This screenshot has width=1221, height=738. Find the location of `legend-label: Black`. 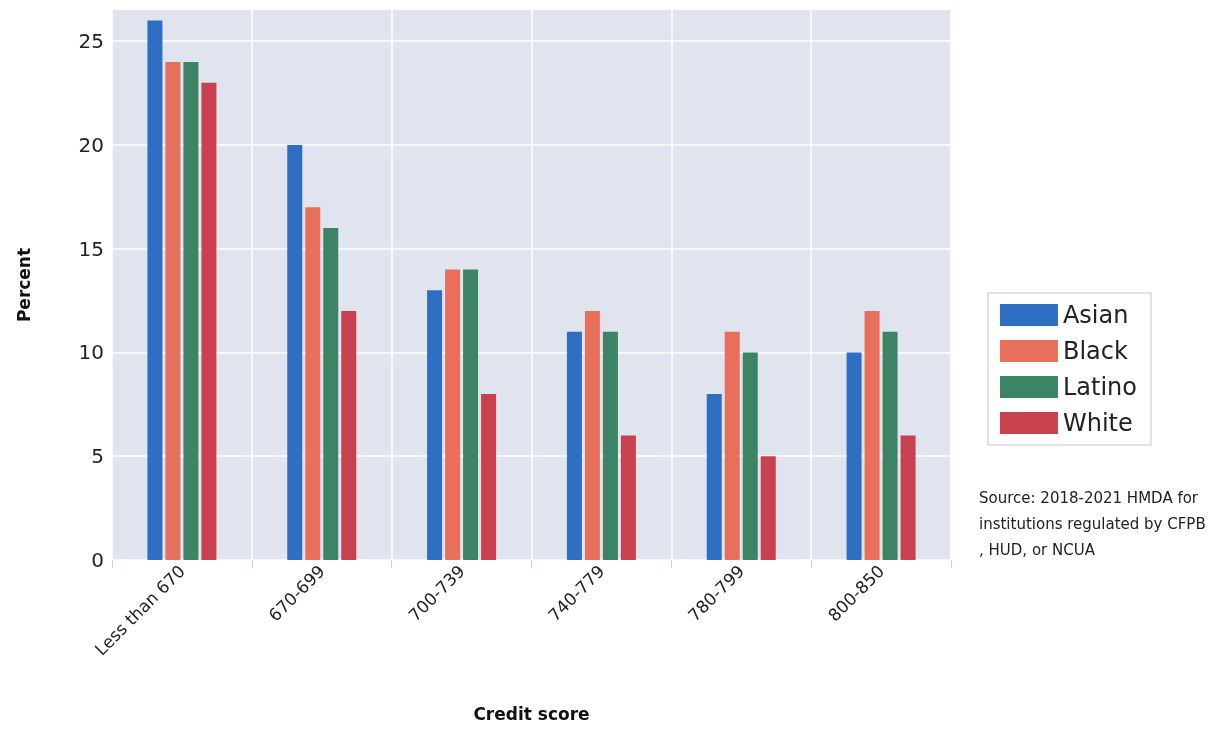

legend-label: Black is located at coordinates (1095, 351).